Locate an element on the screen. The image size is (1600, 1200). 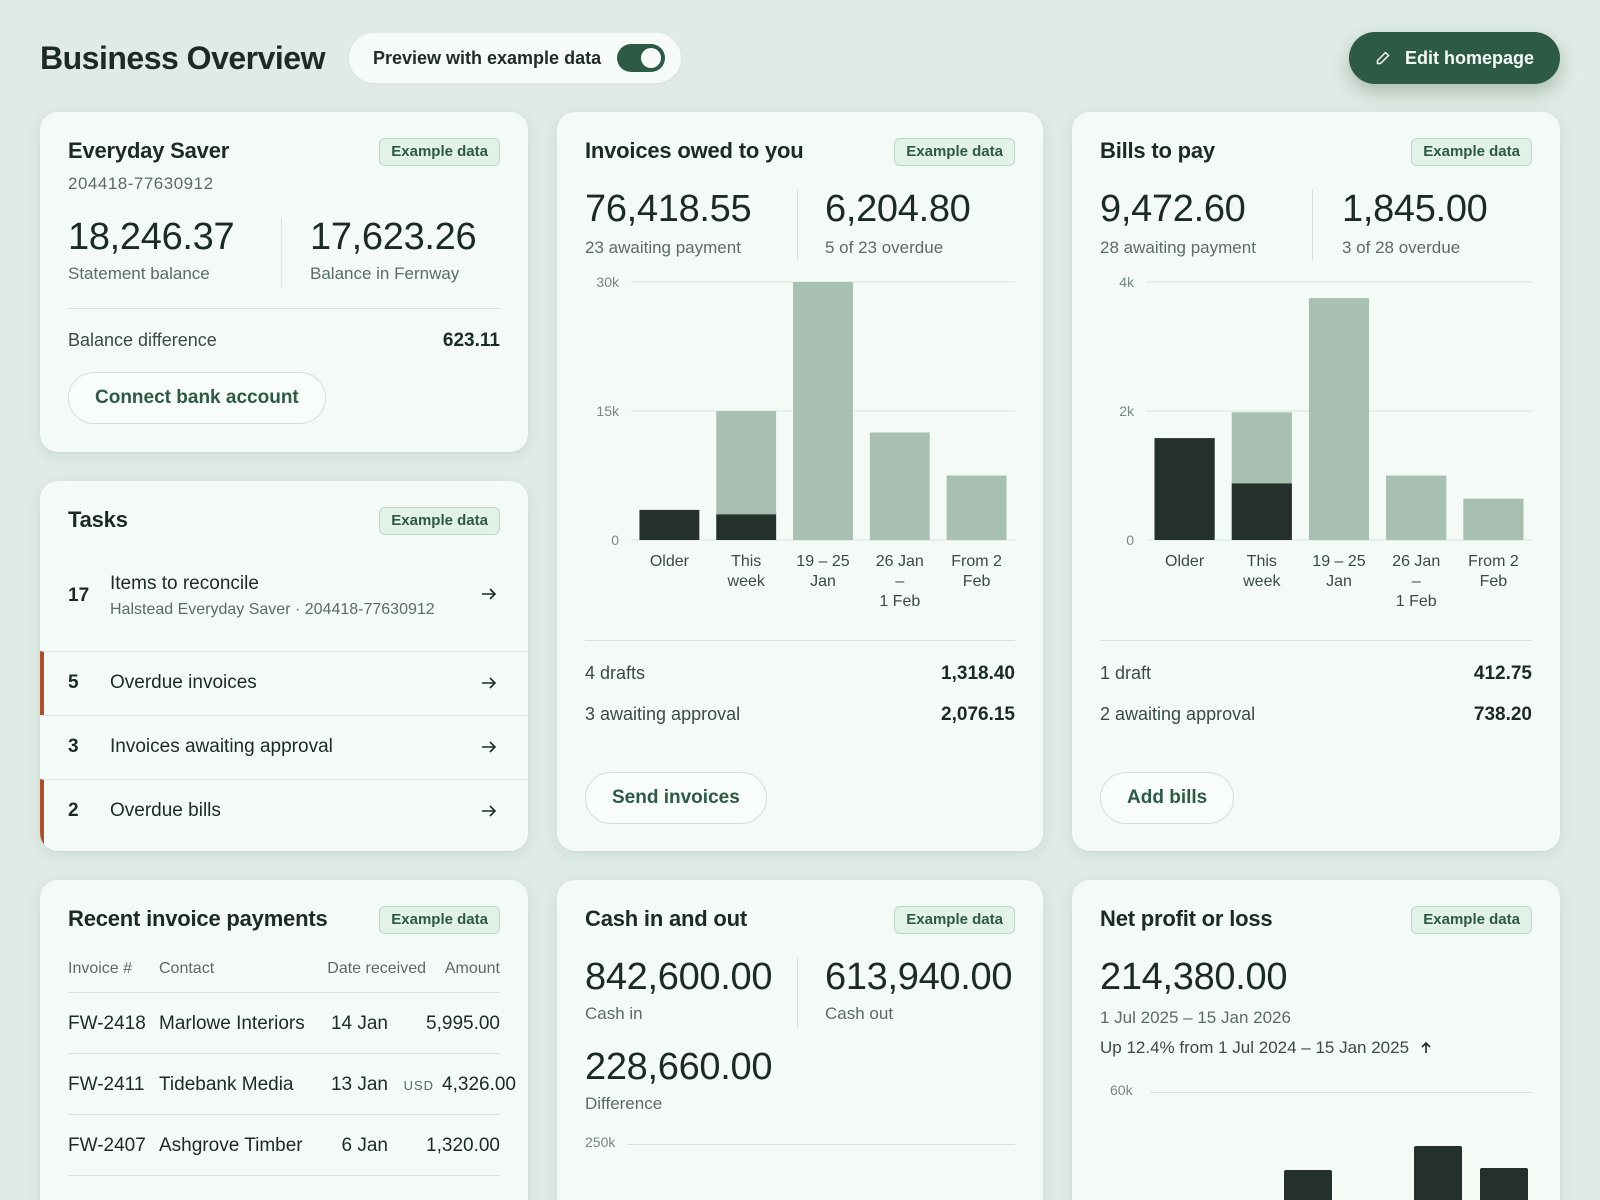
card-title: Recent invoice payments is located at coordinates (198, 918).